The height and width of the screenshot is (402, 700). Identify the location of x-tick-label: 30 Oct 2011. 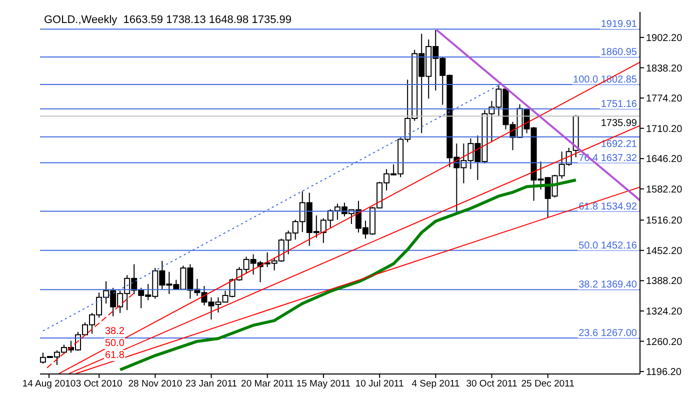
(492, 384).